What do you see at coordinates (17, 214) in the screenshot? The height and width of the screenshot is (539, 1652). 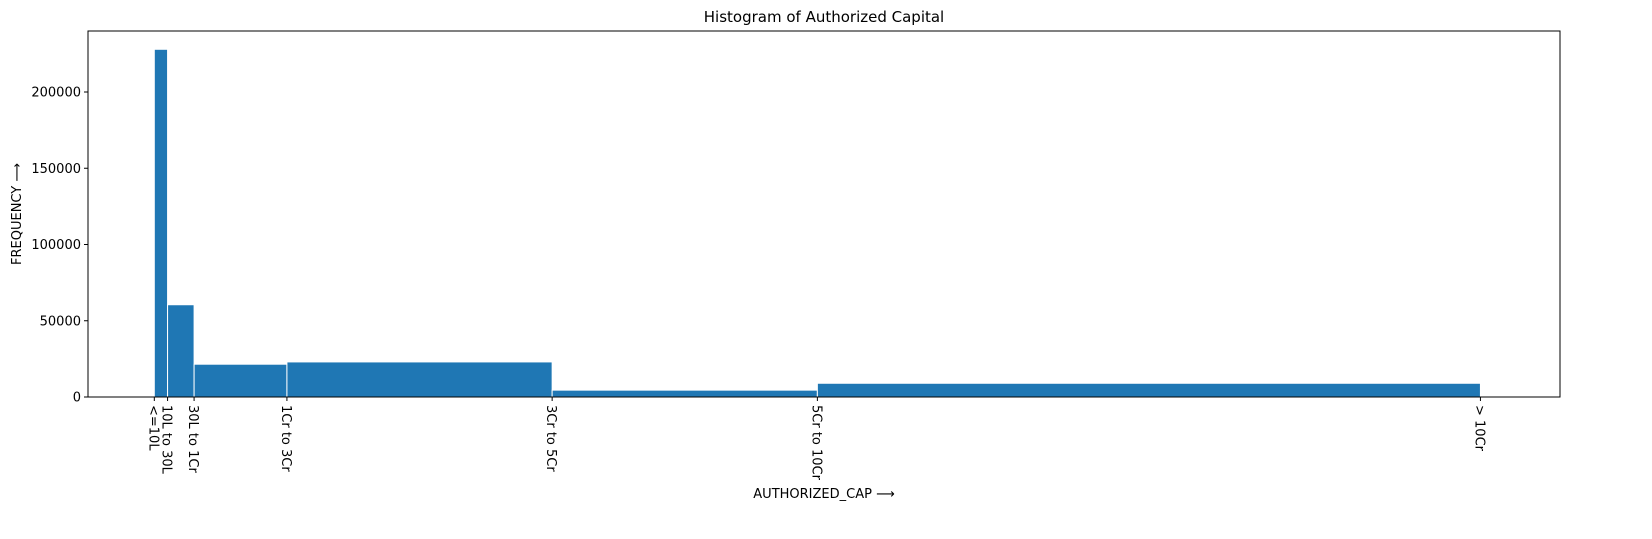 I see `y-axis-label: FREQUENCY ⟶` at bounding box center [17, 214].